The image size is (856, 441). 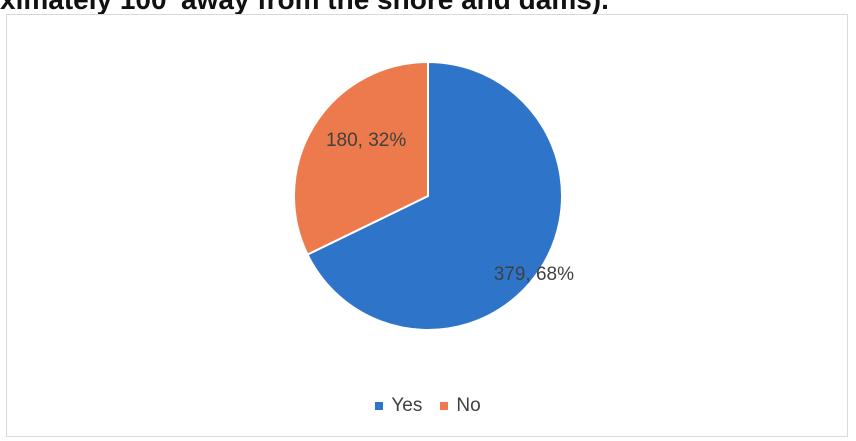 What do you see at coordinates (428, 406) in the screenshot?
I see `legend: Yes No` at bounding box center [428, 406].